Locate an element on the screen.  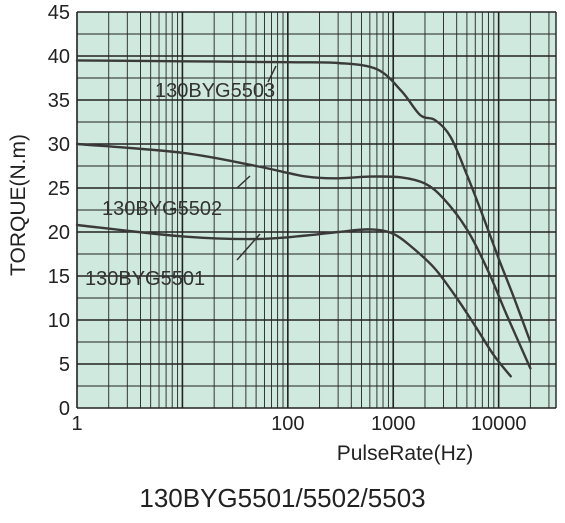
y-axis-label: TORQUE(N.m) is located at coordinates (18, 205).